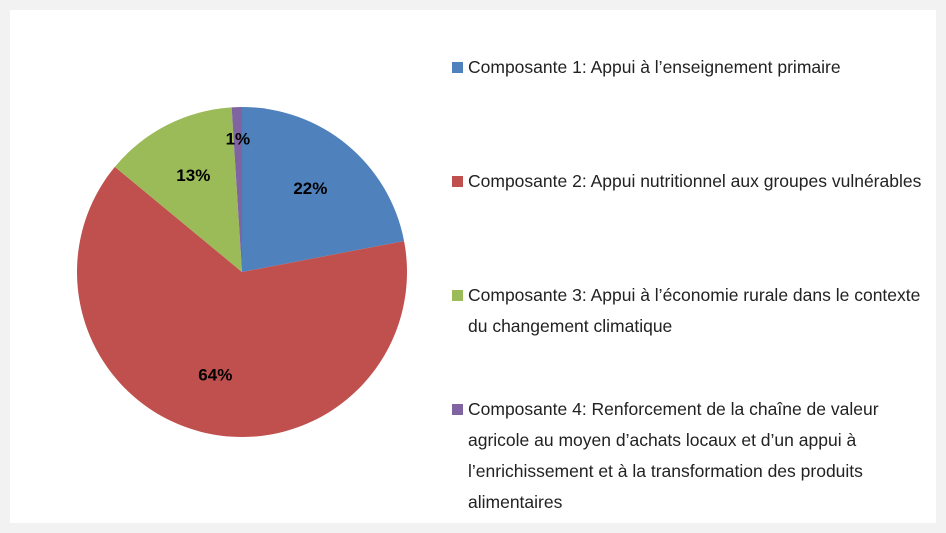  What do you see at coordinates (310, 188) in the screenshot?
I see `data-label: 22%` at bounding box center [310, 188].